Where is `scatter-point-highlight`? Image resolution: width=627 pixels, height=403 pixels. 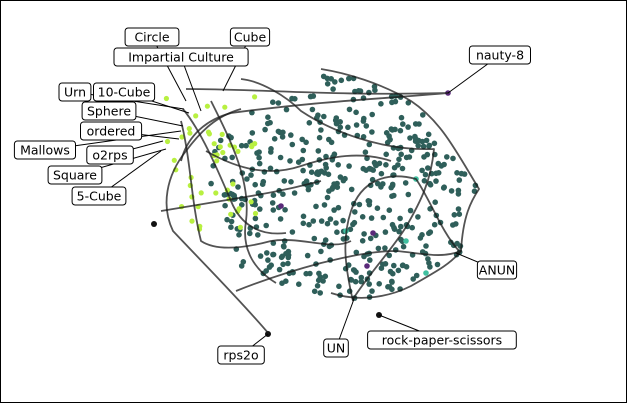
scatter-point-highlight is located at coordinates (426, 273).